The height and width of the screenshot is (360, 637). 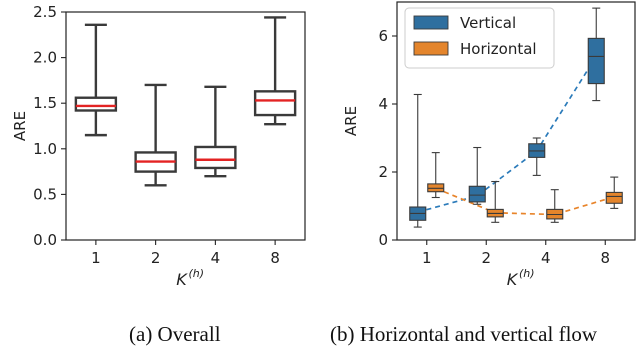 I want to click on caption-horizontal-vertical: (b) Horizontal and vertical flow, so click(x=464, y=334).